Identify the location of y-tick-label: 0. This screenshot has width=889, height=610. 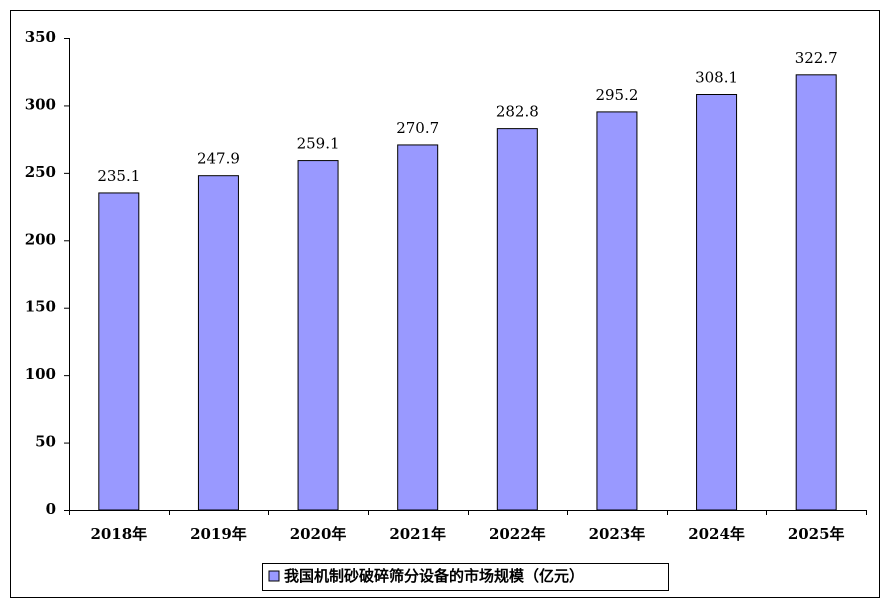
(51, 509).